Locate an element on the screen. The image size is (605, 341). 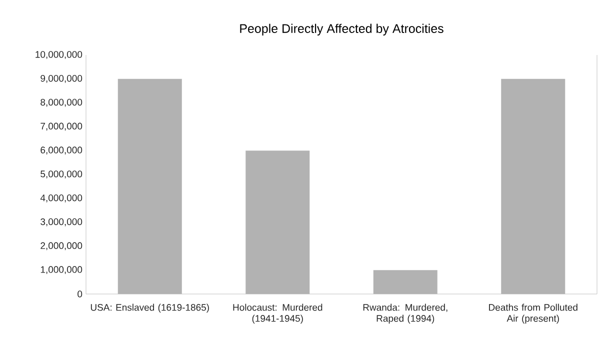
y-tick-label: 4,000,000 is located at coordinates (61, 198).